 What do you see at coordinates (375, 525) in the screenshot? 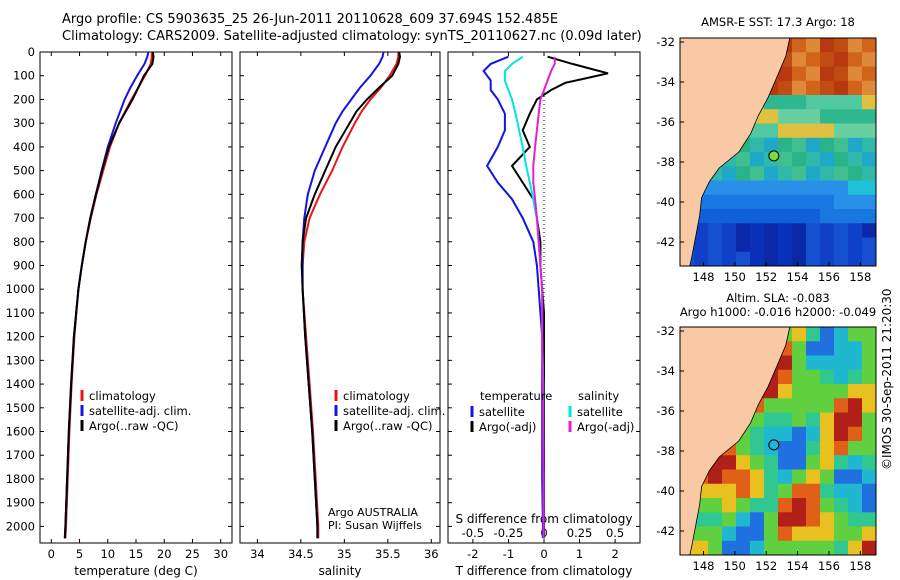
I see `annotation-text: PI: Susan Wijffels` at bounding box center [375, 525].